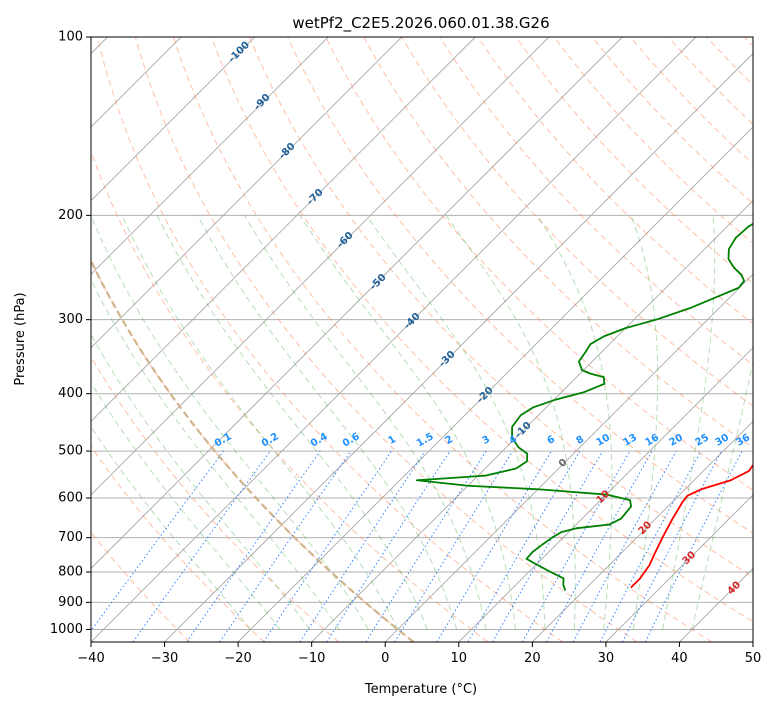  What do you see at coordinates (486, 440) in the screenshot?
I see `mixing-ratio-label: 3` at bounding box center [486, 440].